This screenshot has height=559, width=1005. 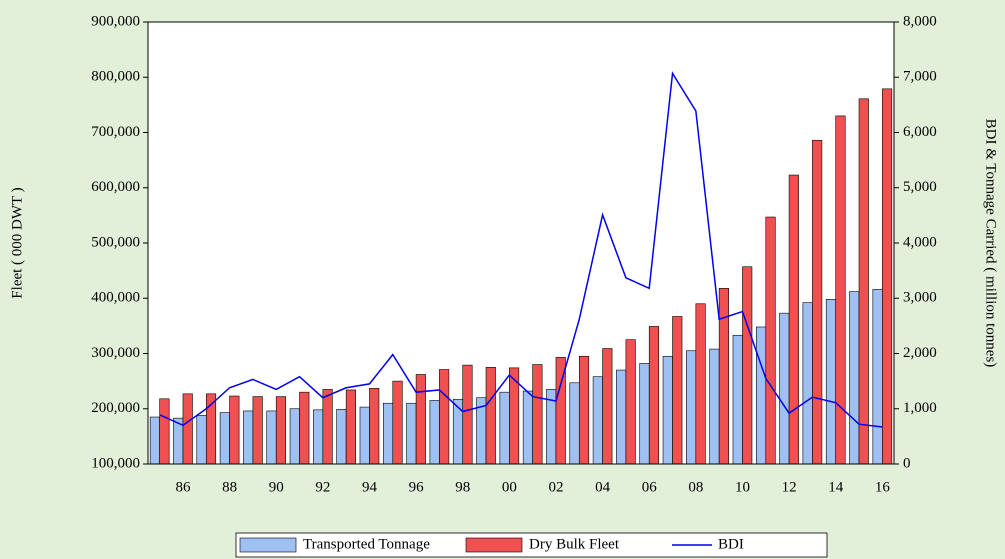 I want to click on legend-label: Dry Bulk Fleet, so click(x=574, y=544).